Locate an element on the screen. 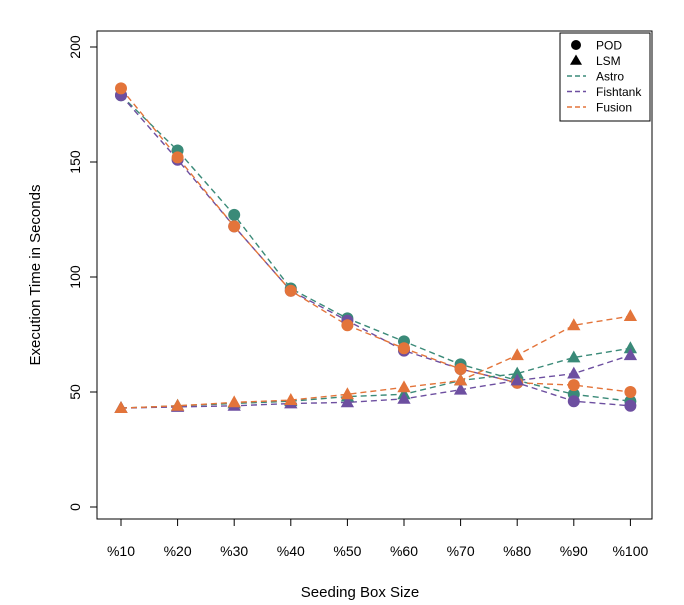 Image resolution: width=684 pixels, height=605 pixels. x-tick-label: %10 is located at coordinates (121, 551).